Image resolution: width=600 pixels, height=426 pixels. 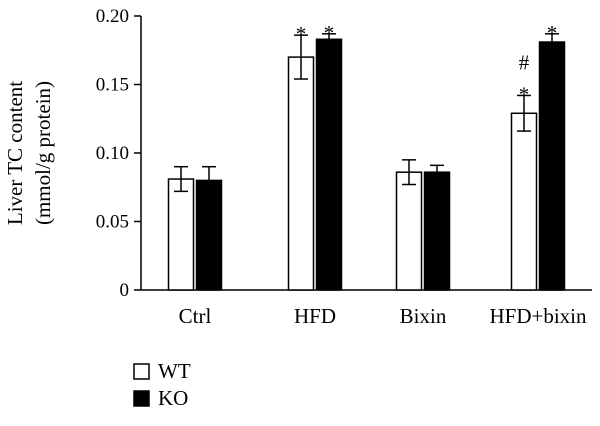 I want to click on y-axis-title: Liver TC content, so click(x=15, y=153).